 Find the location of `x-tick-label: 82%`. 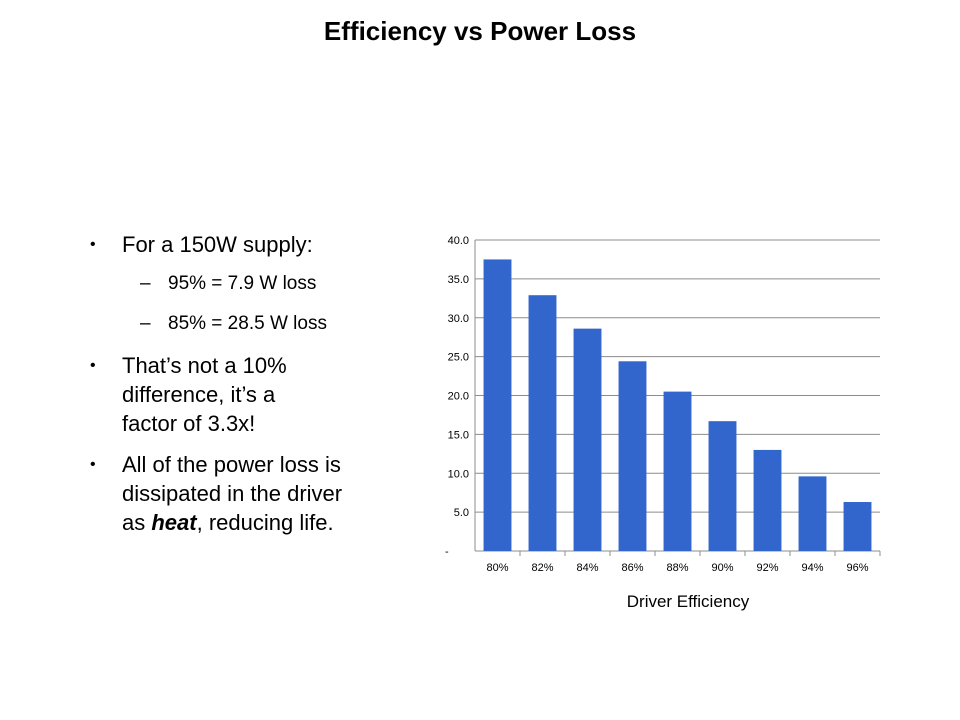

x-tick-label: 82% is located at coordinates (542, 568).